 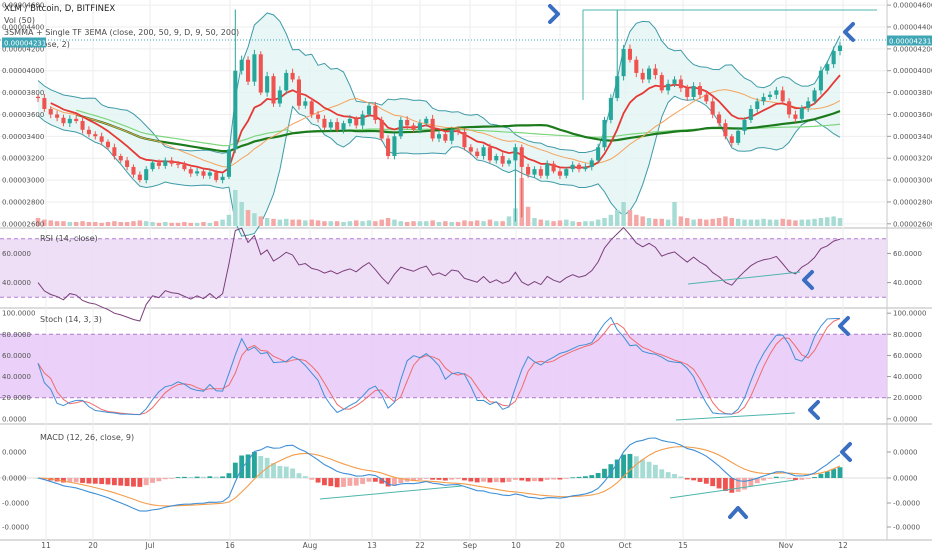 I want to click on price-badge-right, so click(x=909, y=40).